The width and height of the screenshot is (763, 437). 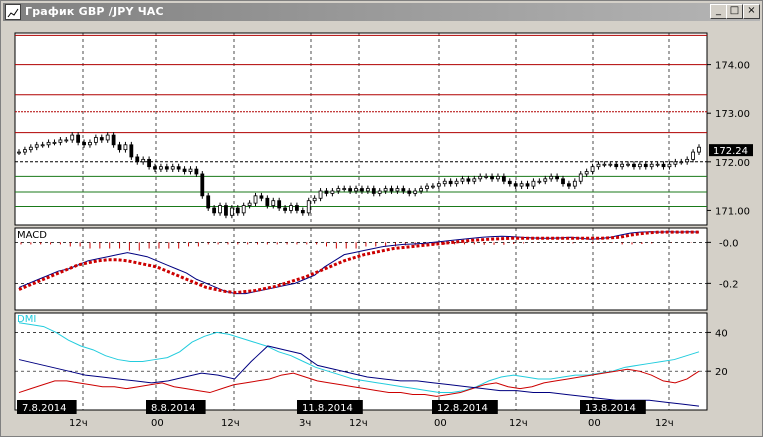 What do you see at coordinates (721, 372) in the screenshot?
I see `dmi-tick-label: 20` at bounding box center [721, 372].